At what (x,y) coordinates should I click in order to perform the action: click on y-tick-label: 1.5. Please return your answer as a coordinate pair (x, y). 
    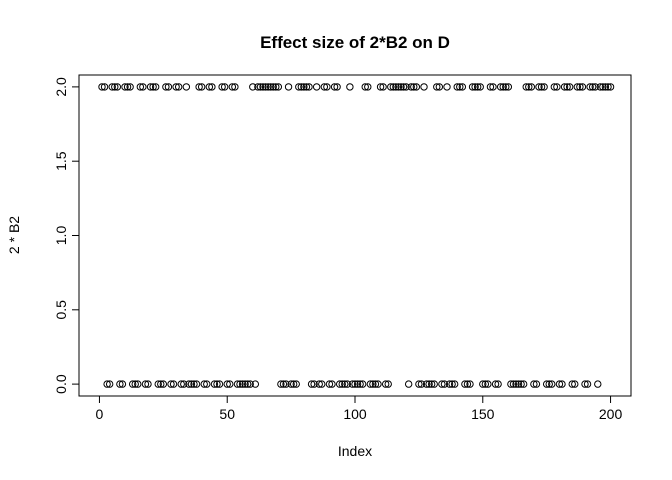
    Looking at the image, I should click on (61, 161).